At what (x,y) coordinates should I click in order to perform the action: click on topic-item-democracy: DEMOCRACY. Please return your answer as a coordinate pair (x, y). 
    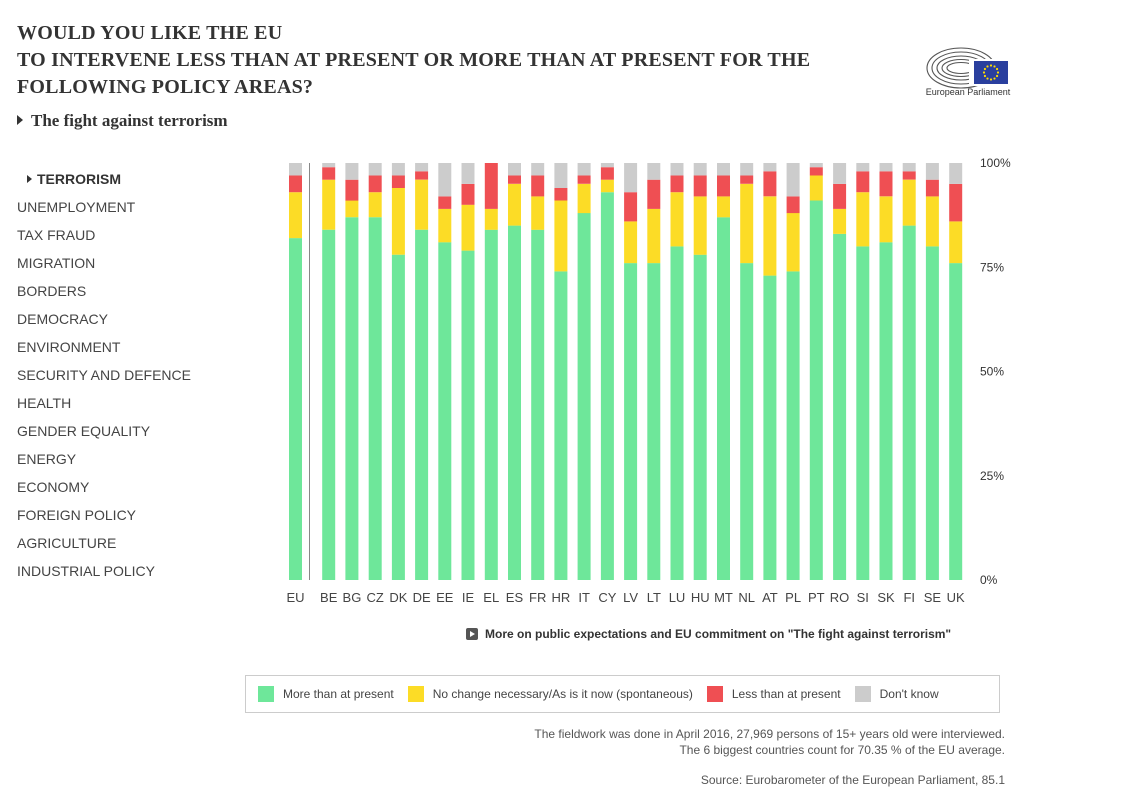
    Looking at the image, I should click on (104, 323).